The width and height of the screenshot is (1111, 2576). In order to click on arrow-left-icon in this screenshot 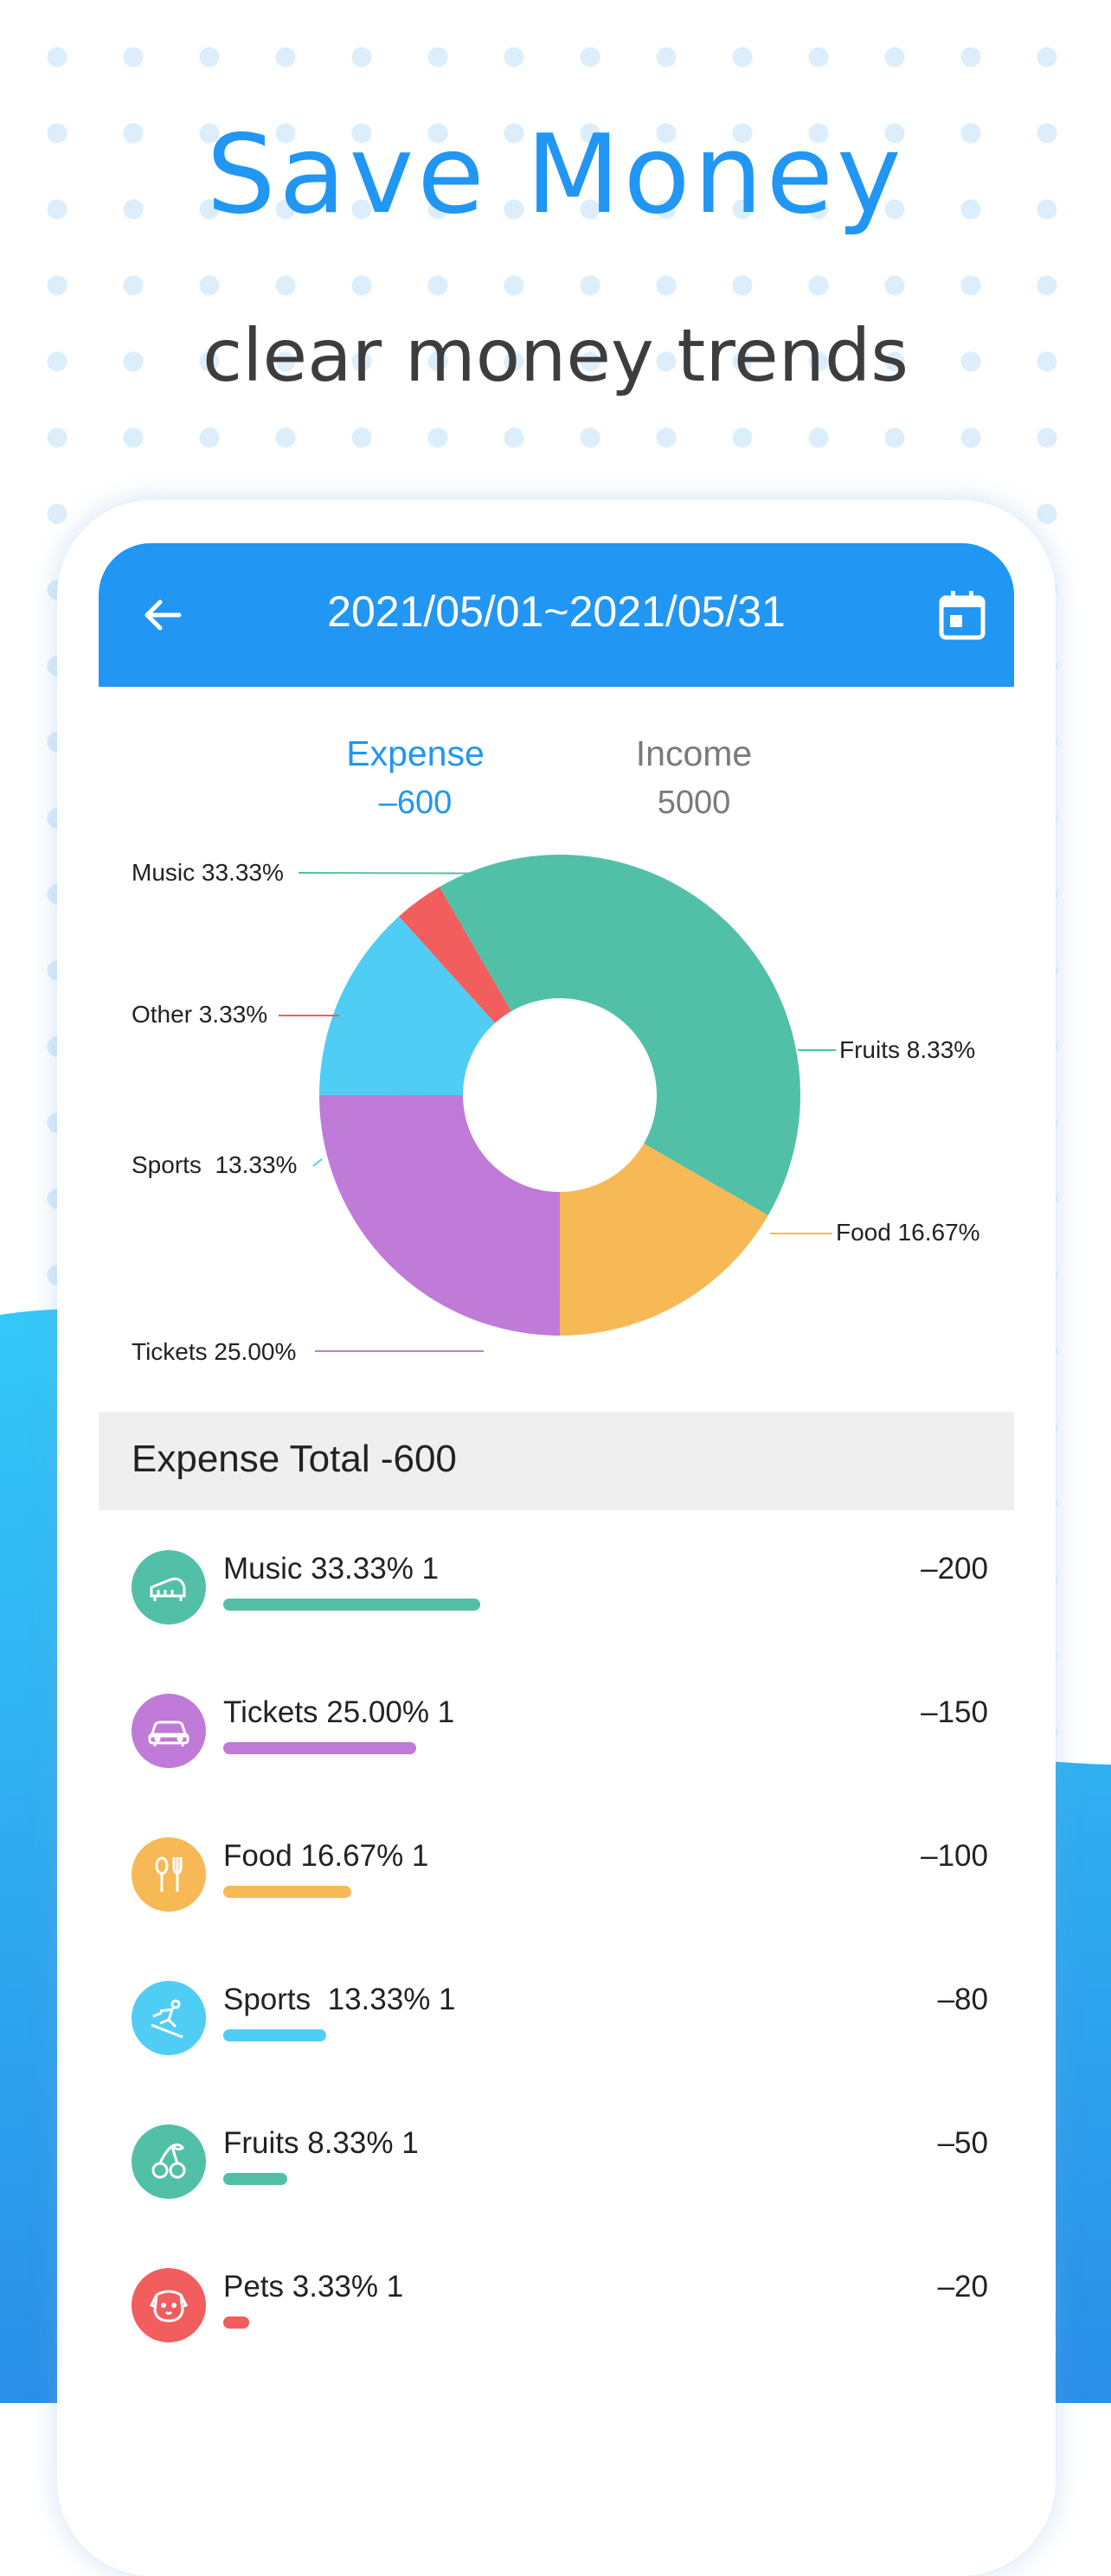, I will do `click(163, 615)`.